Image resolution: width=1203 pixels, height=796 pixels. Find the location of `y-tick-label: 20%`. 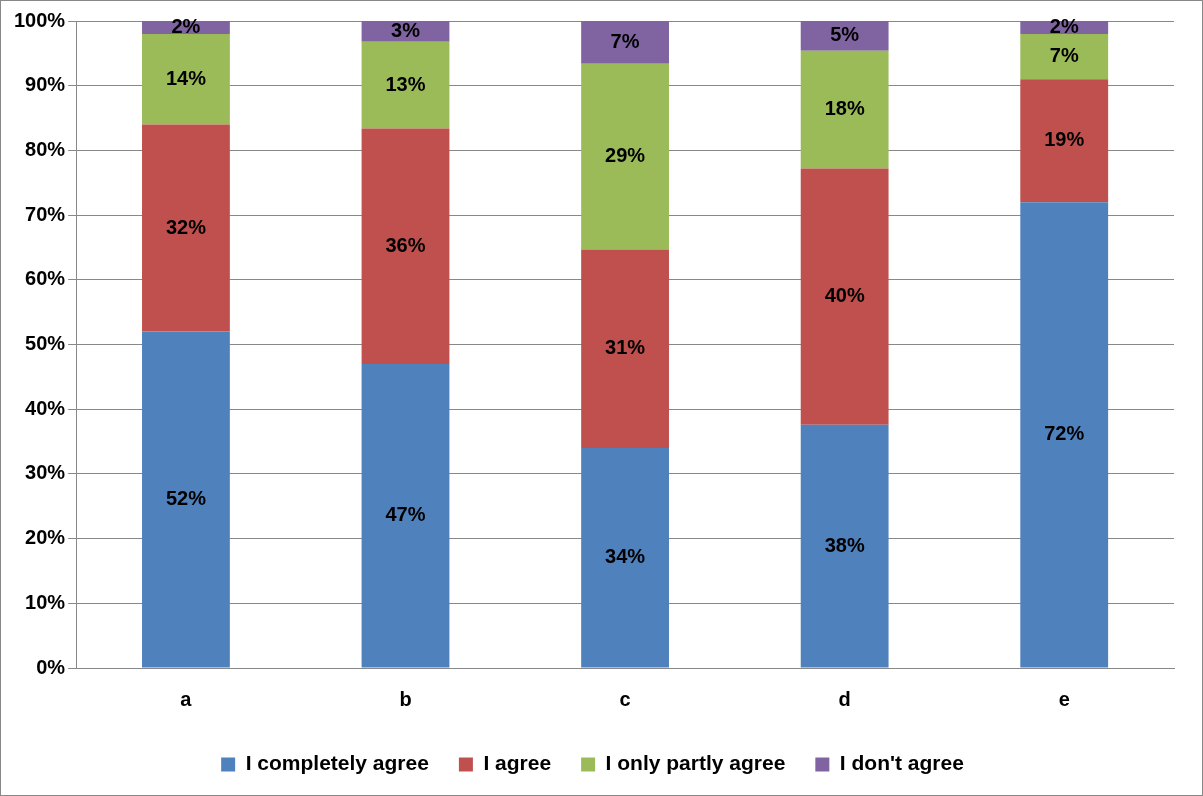

y-tick-label: 20% is located at coordinates (45, 537).